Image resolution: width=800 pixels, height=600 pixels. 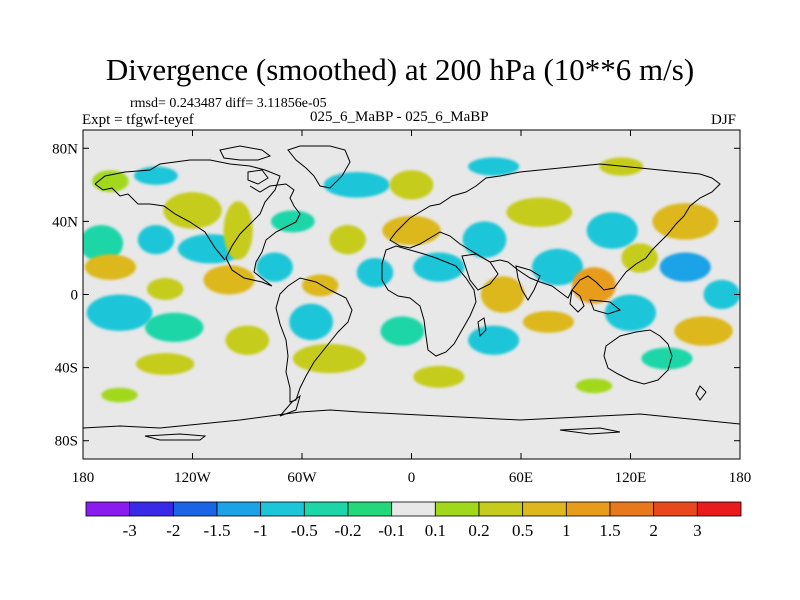 What do you see at coordinates (228, 103) in the screenshot?
I see `stats-text: rmsd= 0.243487 diff= 3.11856e-05` at bounding box center [228, 103].